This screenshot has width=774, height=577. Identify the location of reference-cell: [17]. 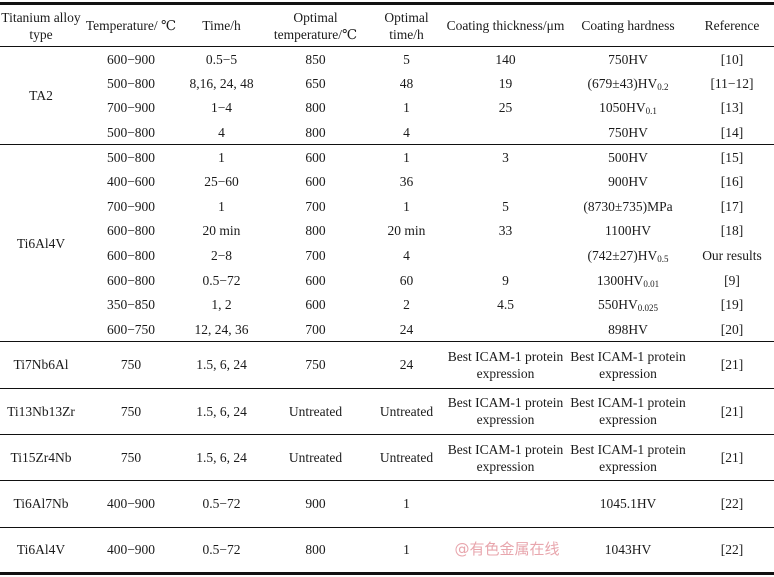
(732, 206).